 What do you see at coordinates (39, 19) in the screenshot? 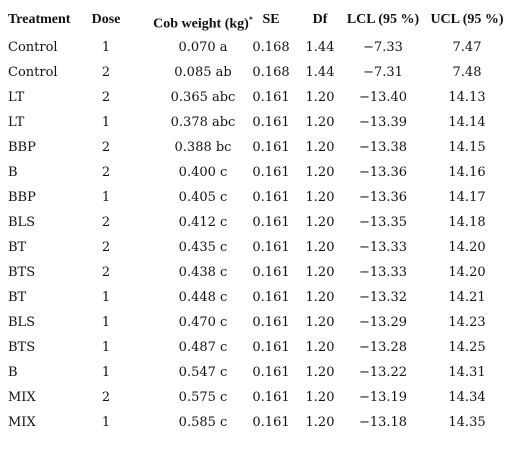
I see `header-cell: Treatment` at bounding box center [39, 19].